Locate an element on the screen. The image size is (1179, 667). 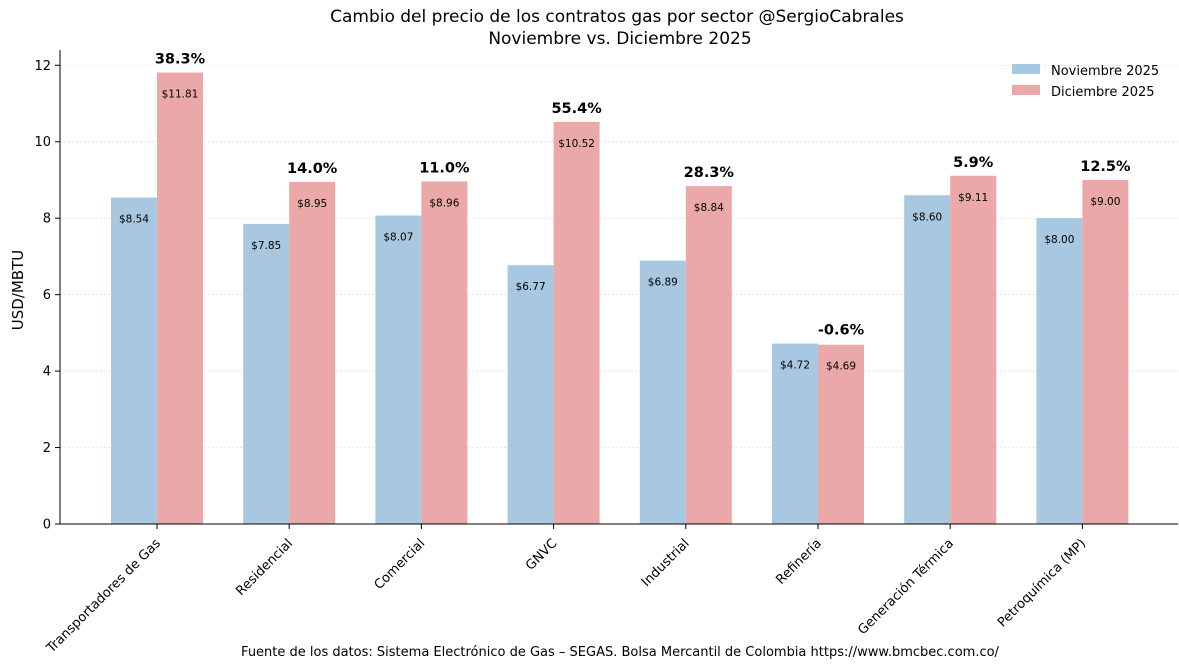
x-tick-label: Comercial is located at coordinates (400, 564).